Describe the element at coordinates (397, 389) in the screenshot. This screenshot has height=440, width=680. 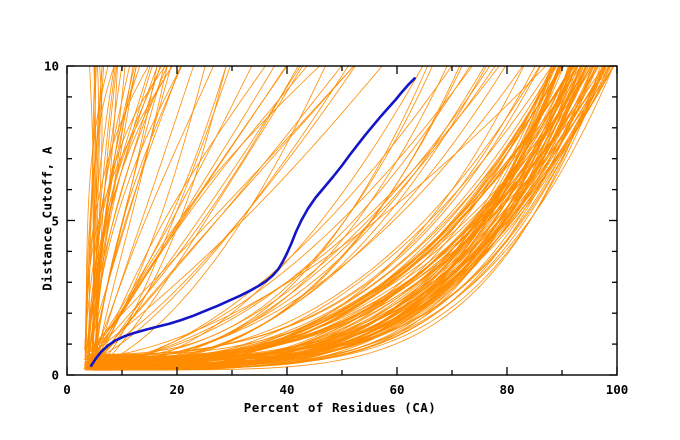
I see `x-tick-label-60: 60` at that location.